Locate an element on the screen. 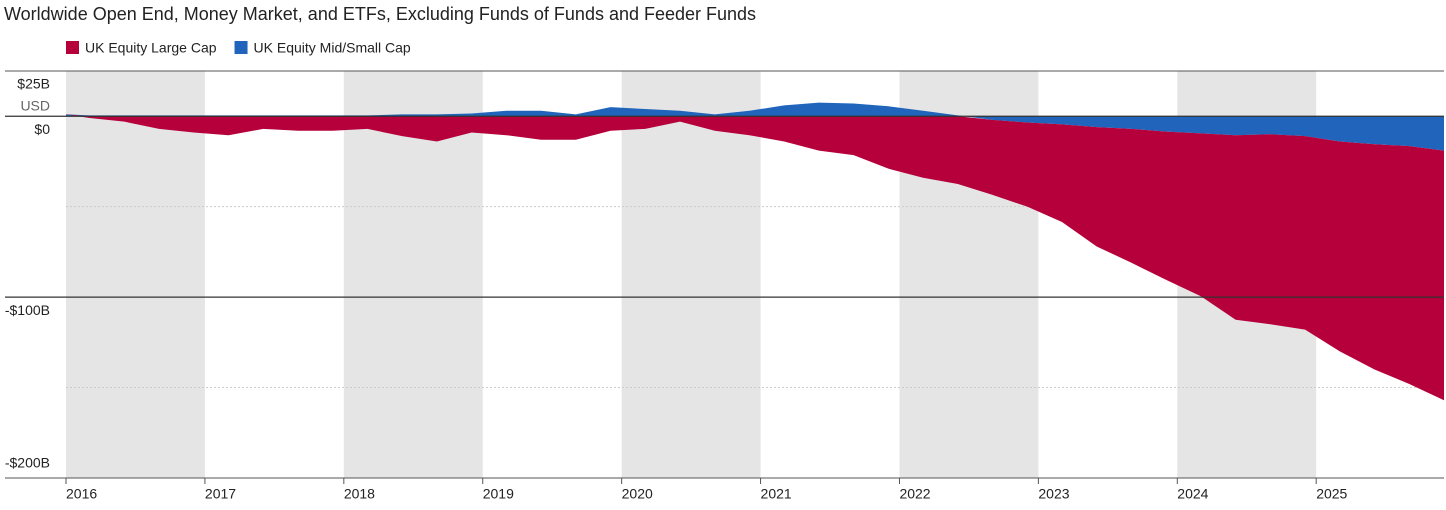 This screenshot has height=510, width=1446. x-tick-label: 2020 is located at coordinates (637, 494).